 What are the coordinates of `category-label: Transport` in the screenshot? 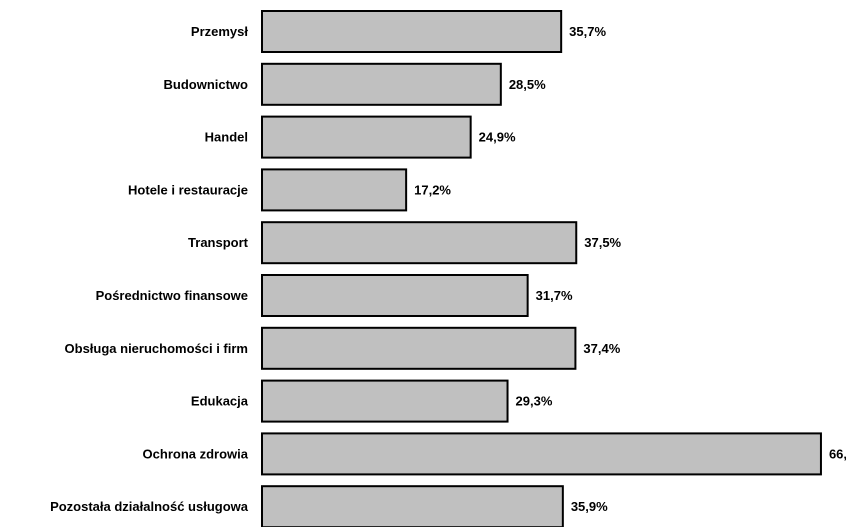 It's located at (218, 242).